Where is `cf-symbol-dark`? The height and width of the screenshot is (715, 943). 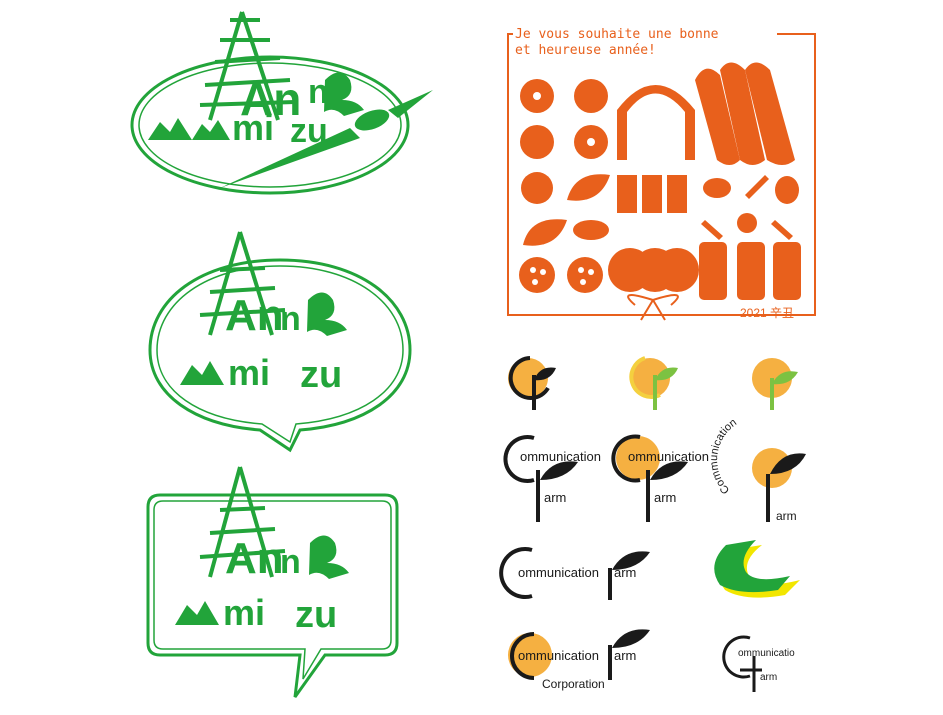 cf-symbol-dark is located at coordinates (532, 383).